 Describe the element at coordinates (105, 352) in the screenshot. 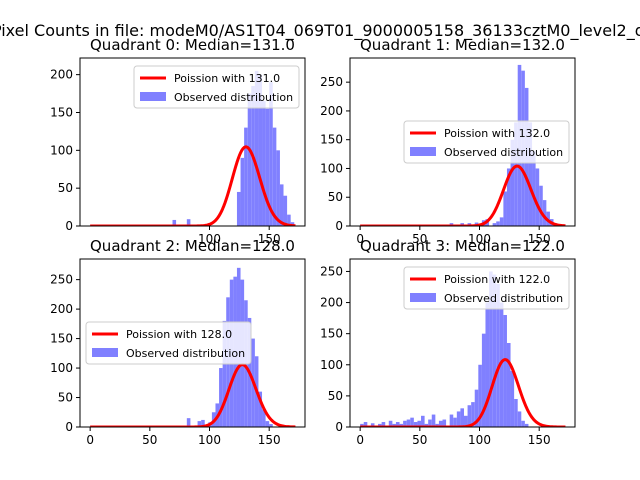

I see `legend-bar-swatch` at that location.